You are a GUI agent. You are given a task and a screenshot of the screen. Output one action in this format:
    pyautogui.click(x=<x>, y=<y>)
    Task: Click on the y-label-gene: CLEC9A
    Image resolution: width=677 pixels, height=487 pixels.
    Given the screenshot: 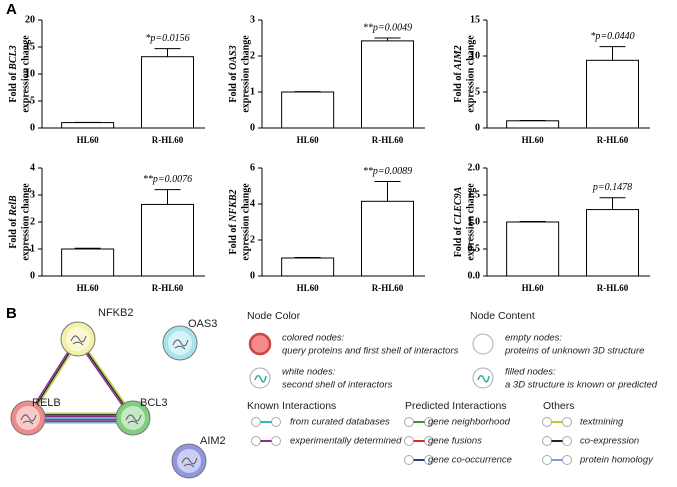 What is the action you would take?
    pyautogui.click(x=458, y=205)
    